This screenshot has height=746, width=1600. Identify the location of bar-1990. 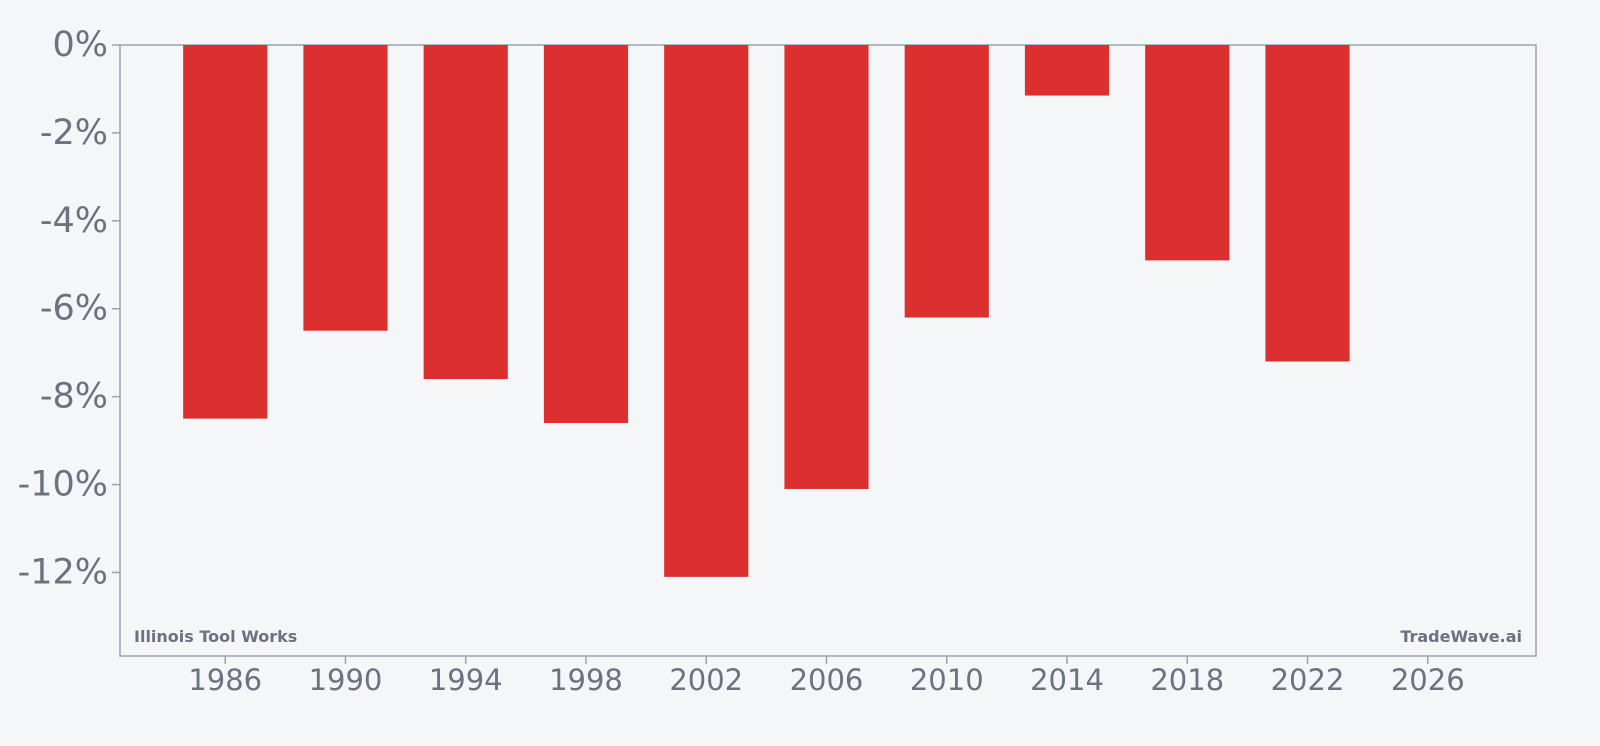
(345, 188).